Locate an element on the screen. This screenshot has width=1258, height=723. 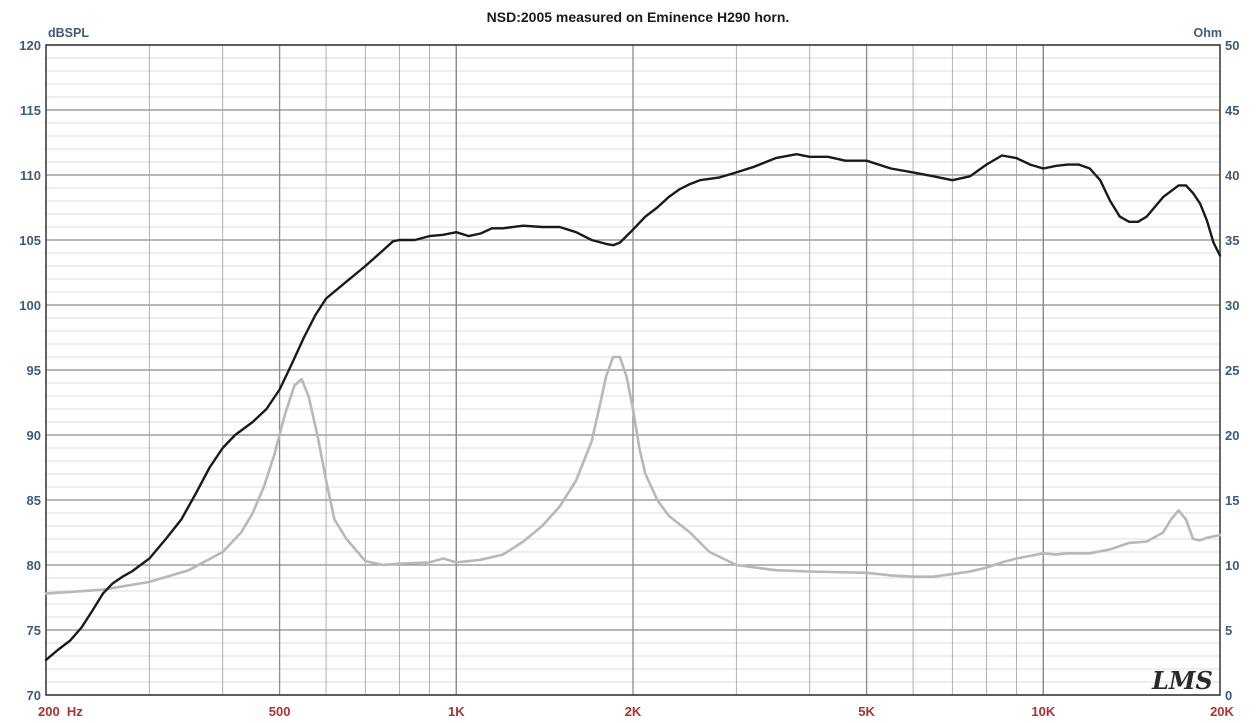
y-left-tick-label: 120 is located at coordinates (30, 45).